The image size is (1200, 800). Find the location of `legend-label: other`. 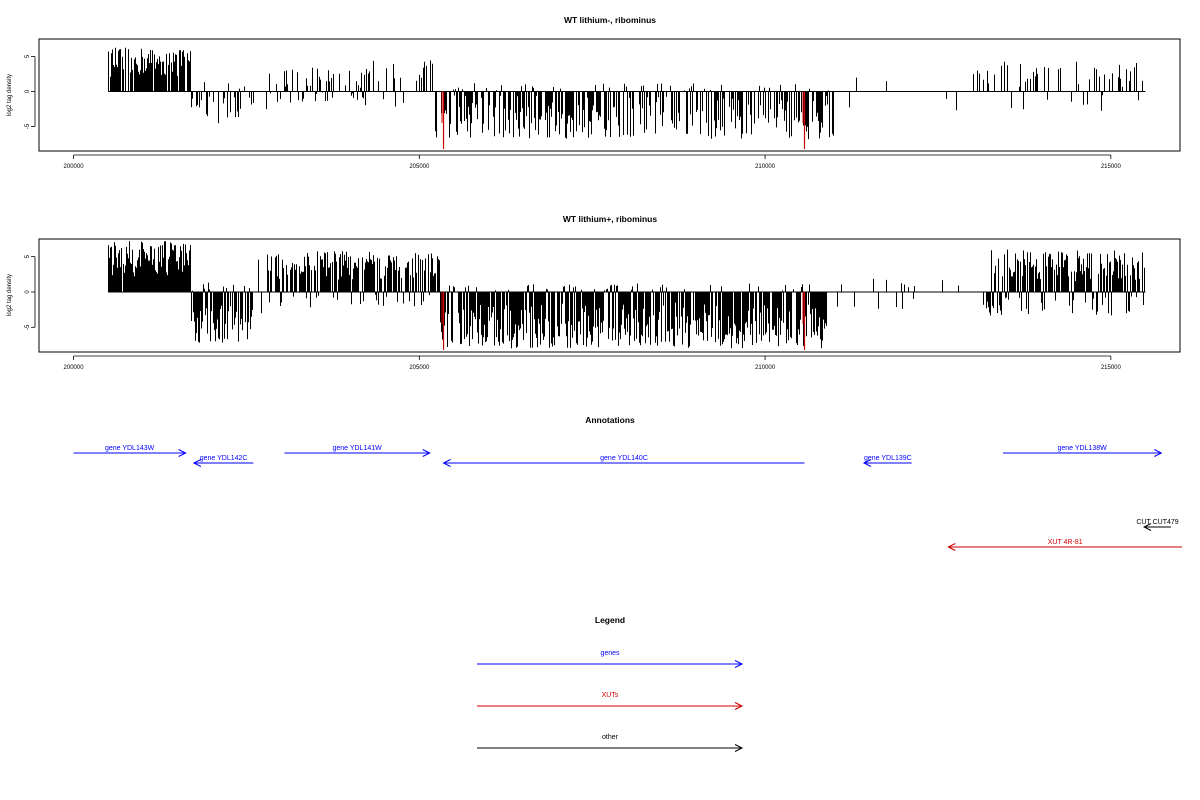

legend-label: other is located at coordinates (610, 737).